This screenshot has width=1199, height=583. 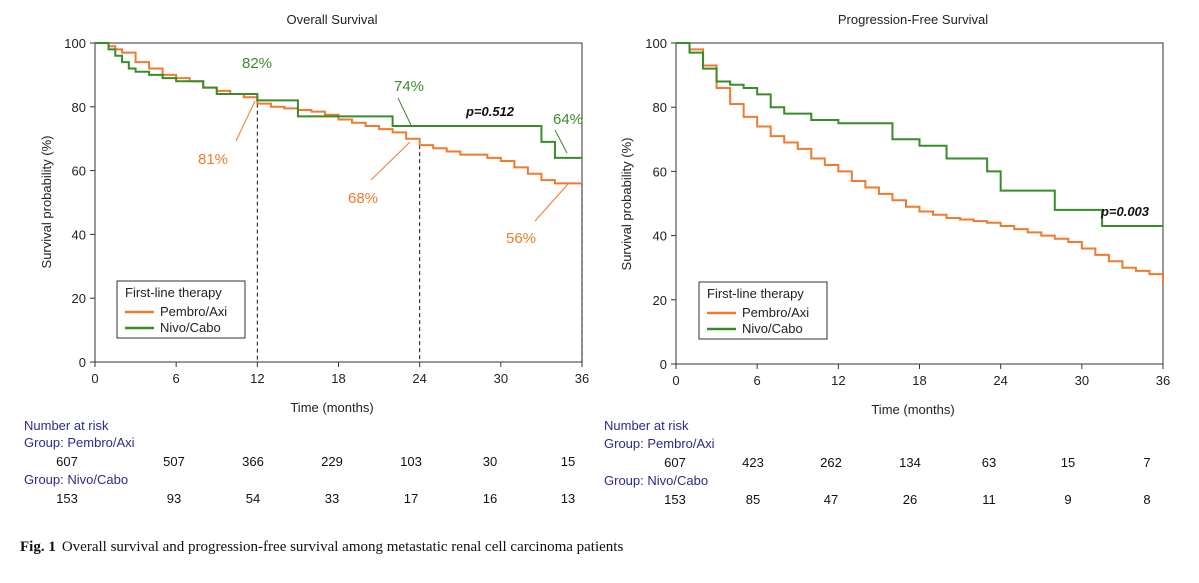 What do you see at coordinates (753, 499) in the screenshot?
I see `risk-value: 85` at bounding box center [753, 499].